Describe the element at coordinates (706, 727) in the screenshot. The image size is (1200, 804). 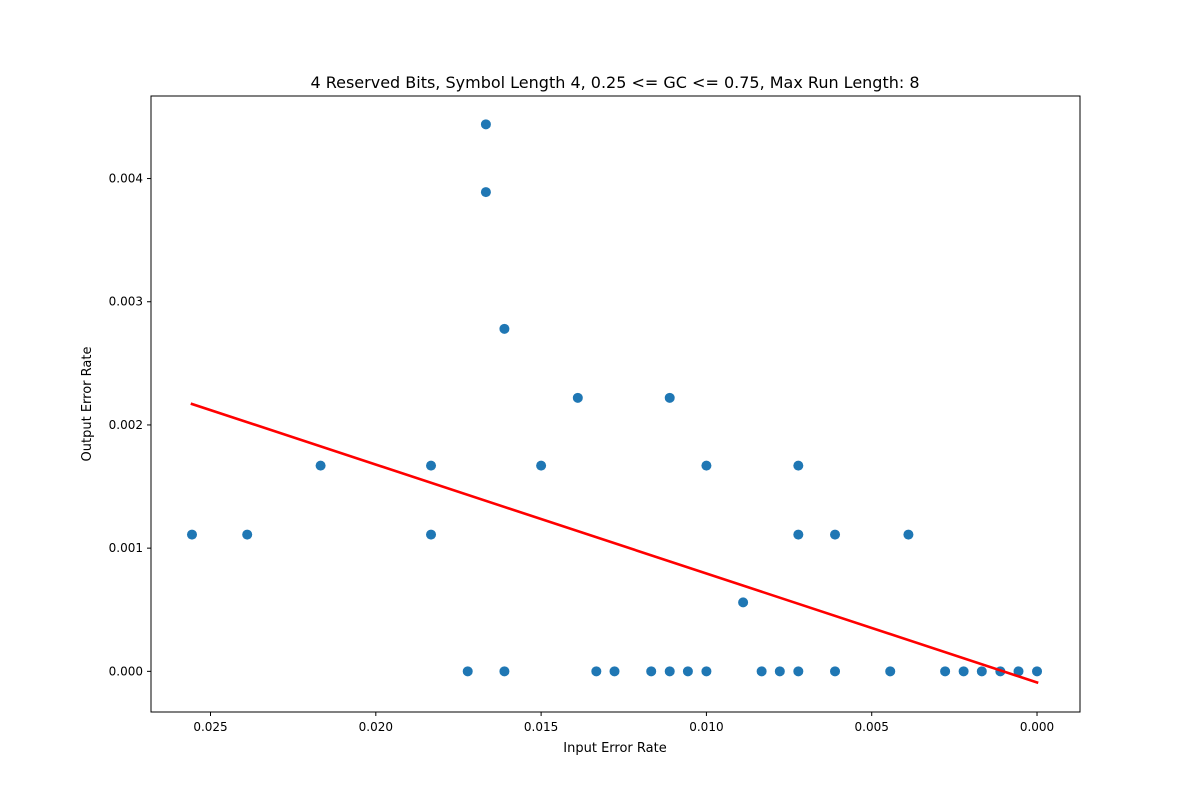
I see `x-tick-label: 0.010` at that location.